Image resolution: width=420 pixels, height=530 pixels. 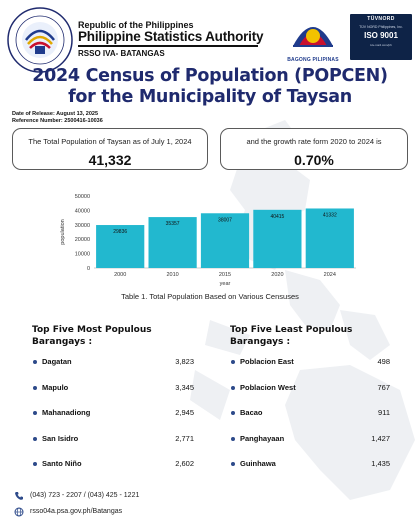 I want to click on phone-row: (043) 723 - 2207 / (043) 425 - 1221, so click(x=76, y=498).